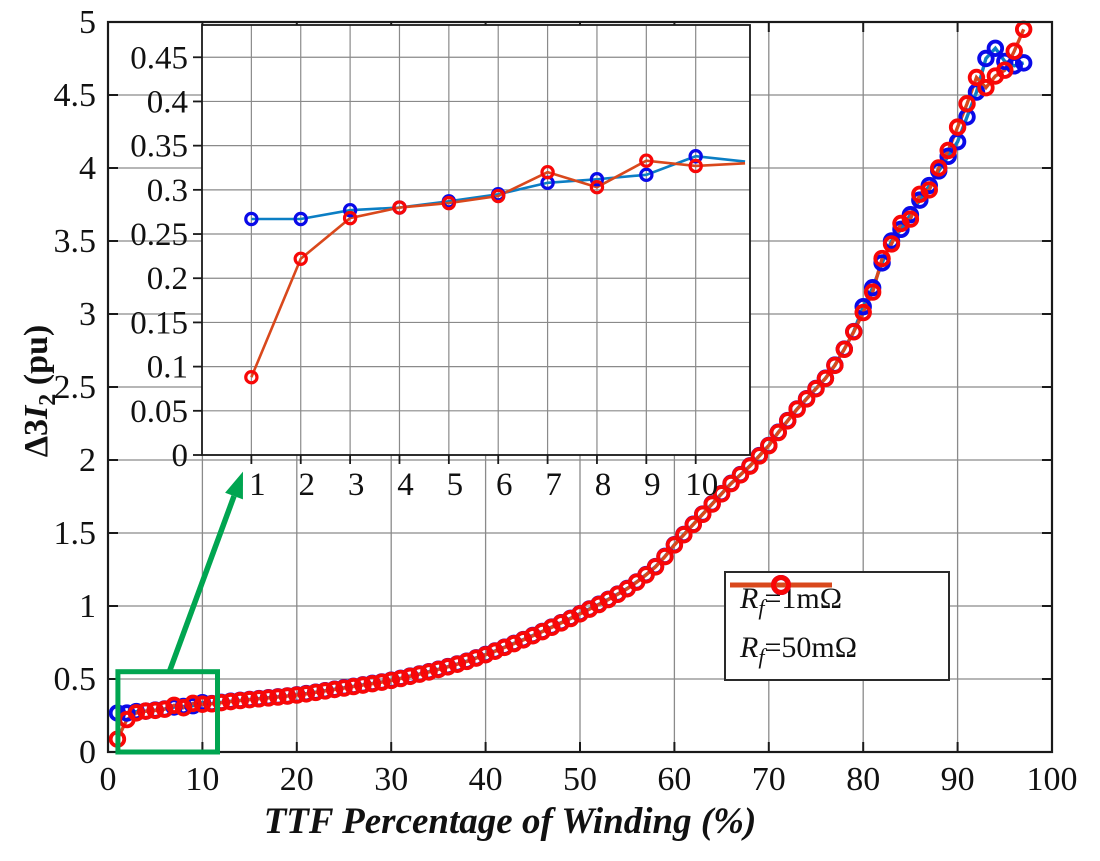  Describe the element at coordinates (180, 456) in the screenshot. I see `inset-y-tick-label: 0` at that location.